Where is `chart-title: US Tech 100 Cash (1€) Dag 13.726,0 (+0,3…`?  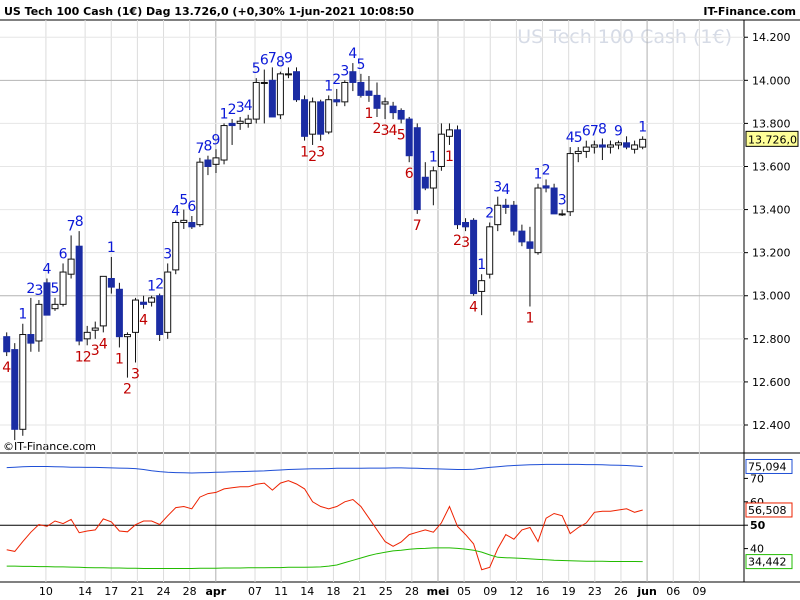
chart-title: US Tech 100 Cash (1€) Dag 13.726,0 (+0,3… is located at coordinates (209, 11).